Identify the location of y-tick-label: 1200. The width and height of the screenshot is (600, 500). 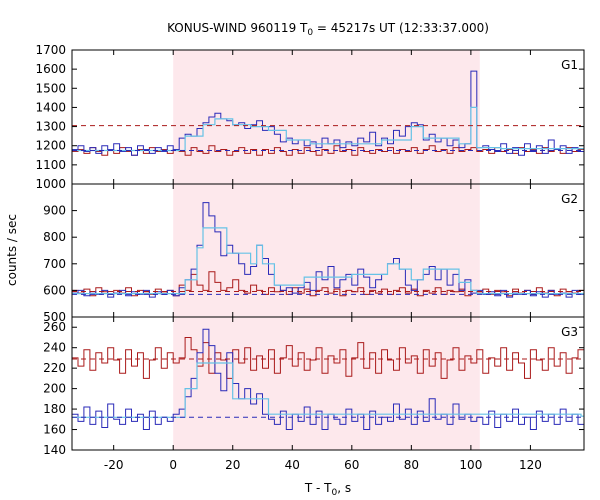
(50, 146).